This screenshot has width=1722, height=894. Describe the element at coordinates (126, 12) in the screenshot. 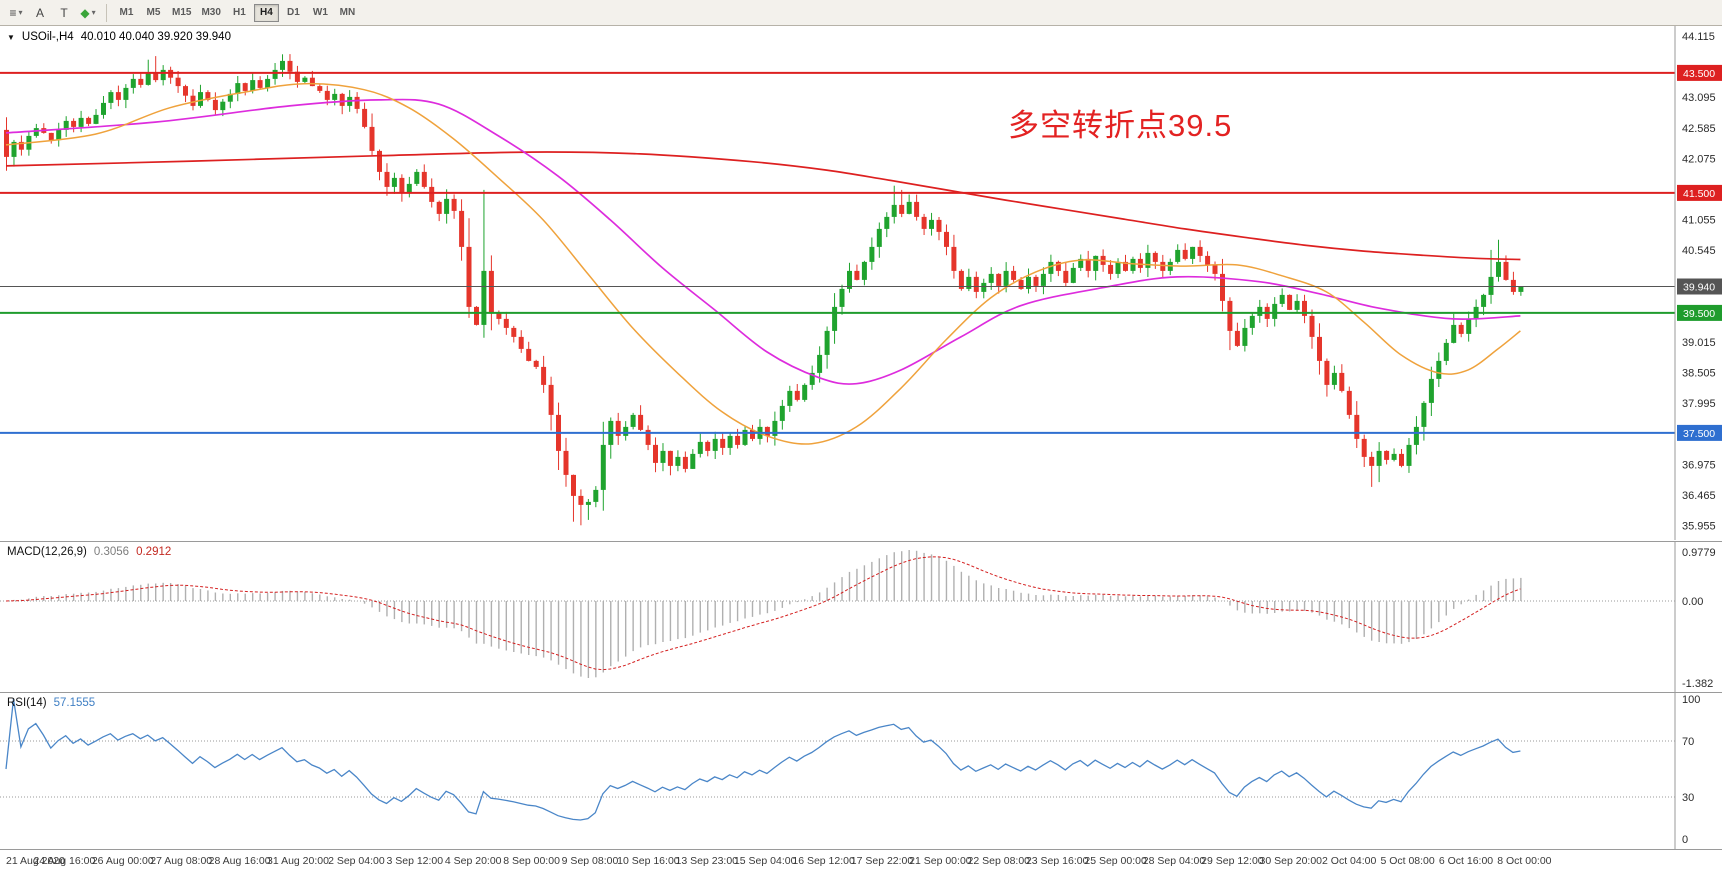

I see `timeframe-button-m1: M1` at that location.